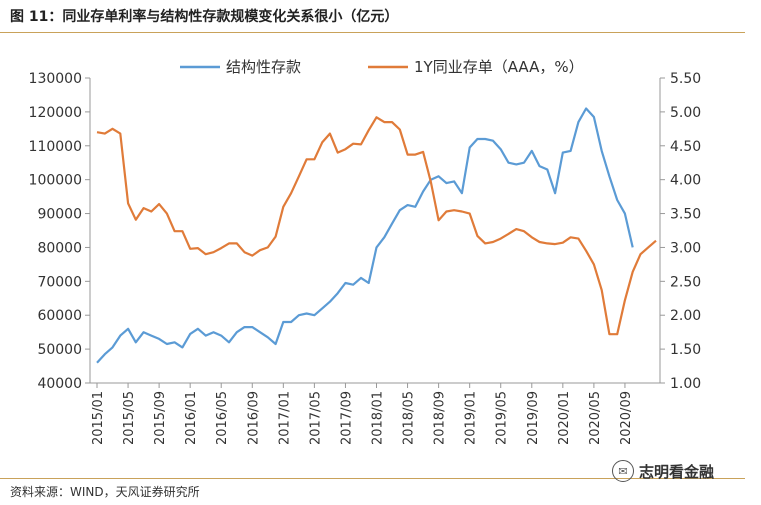  What do you see at coordinates (105, 492) in the screenshot?
I see `source-note: 资料来源：WIND，天风证券研究所` at bounding box center [105, 492].